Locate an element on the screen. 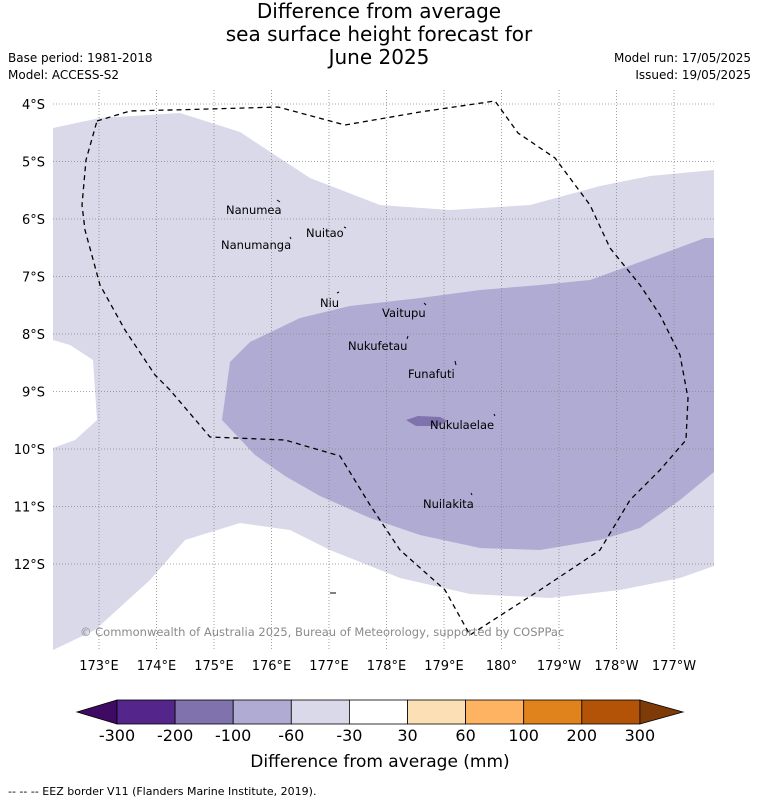 The image size is (758, 804). colorbar-label: Difference from average (mm) is located at coordinates (379, 762).